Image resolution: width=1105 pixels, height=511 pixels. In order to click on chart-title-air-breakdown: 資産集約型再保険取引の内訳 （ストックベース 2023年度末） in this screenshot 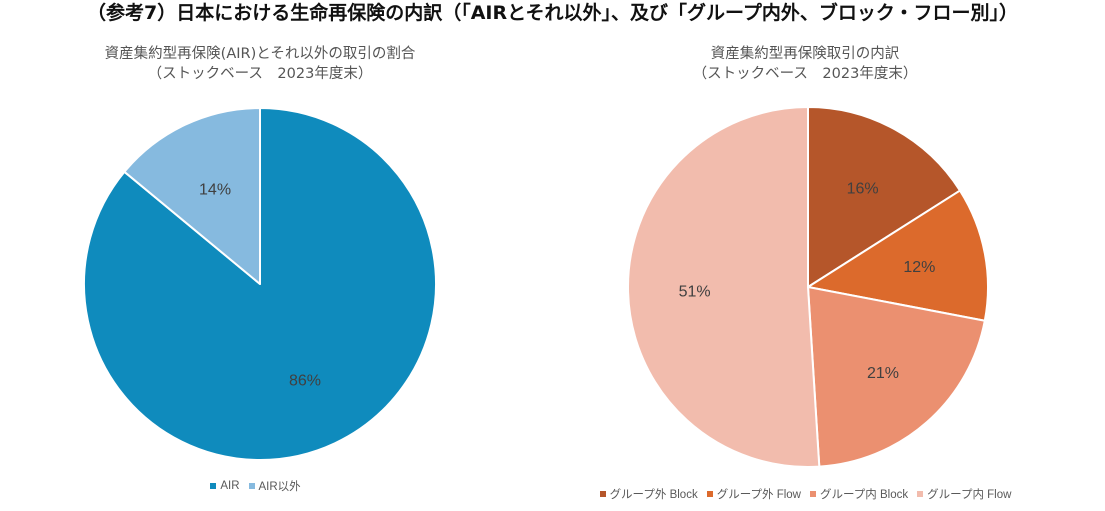, I will do `click(805, 64)`.